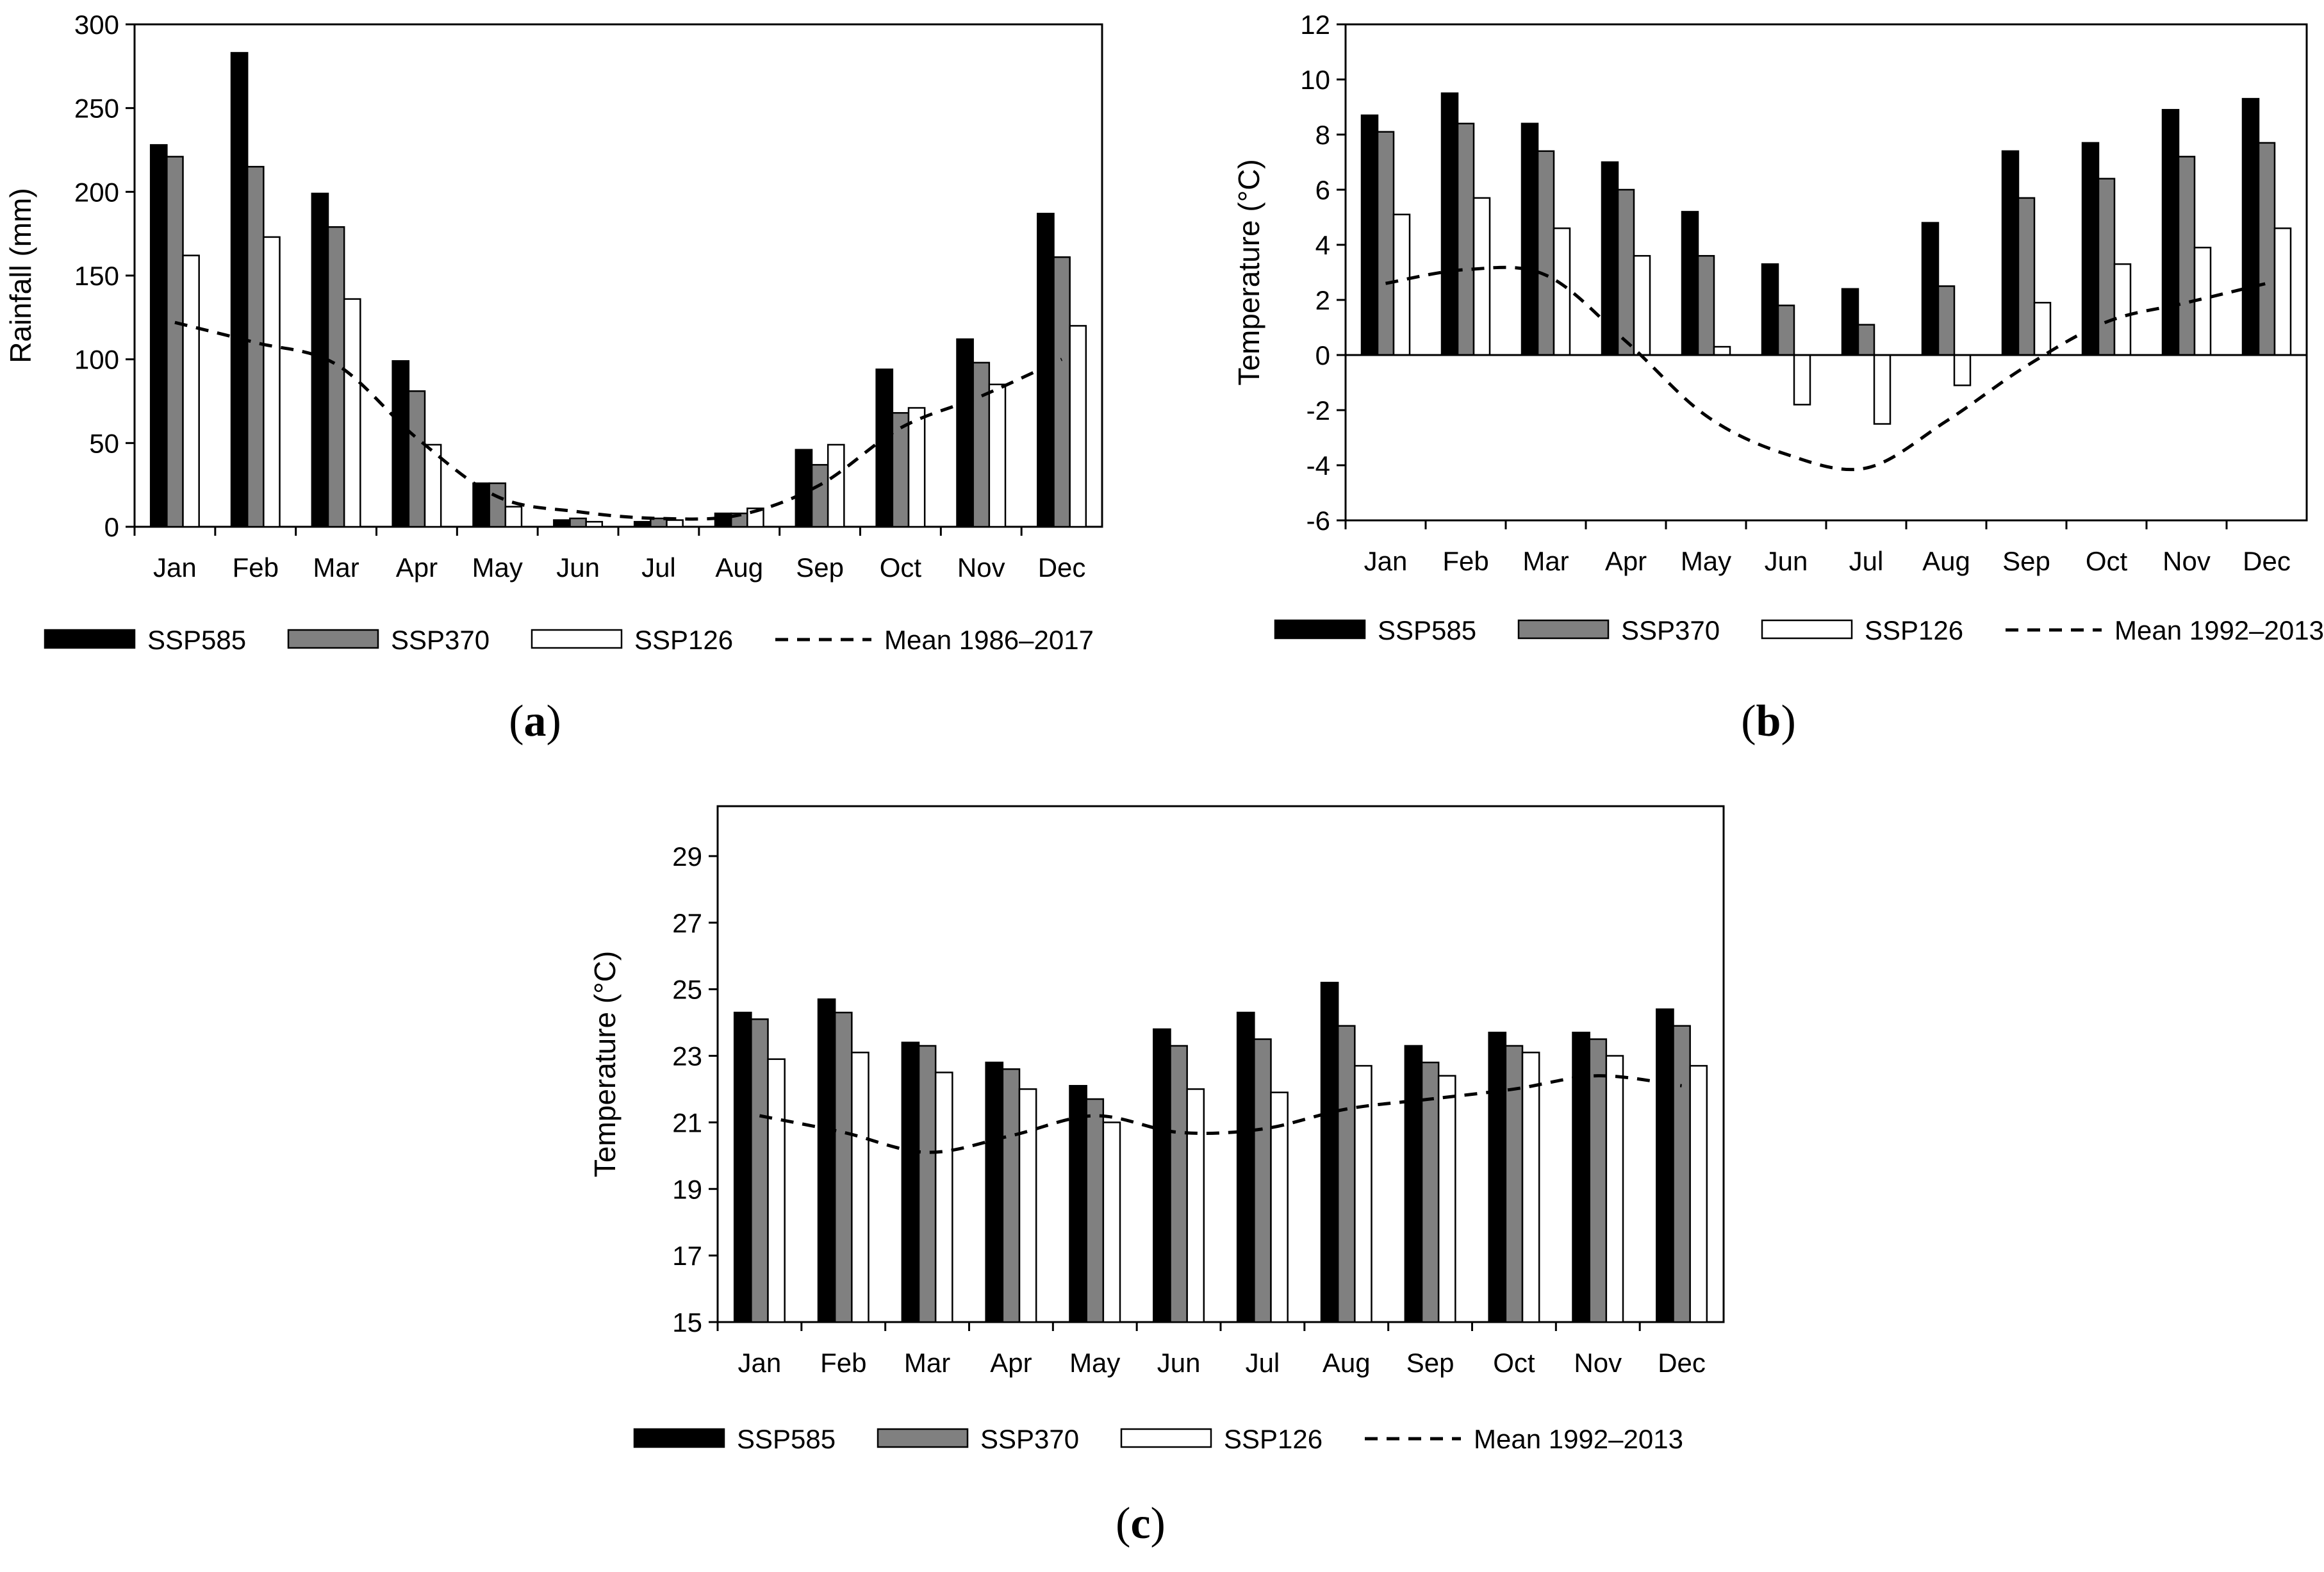  What do you see at coordinates (20, 275) in the screenshot?
I see `y-axis-label: Rainfall (mm)` at bounding box center [20, 275].